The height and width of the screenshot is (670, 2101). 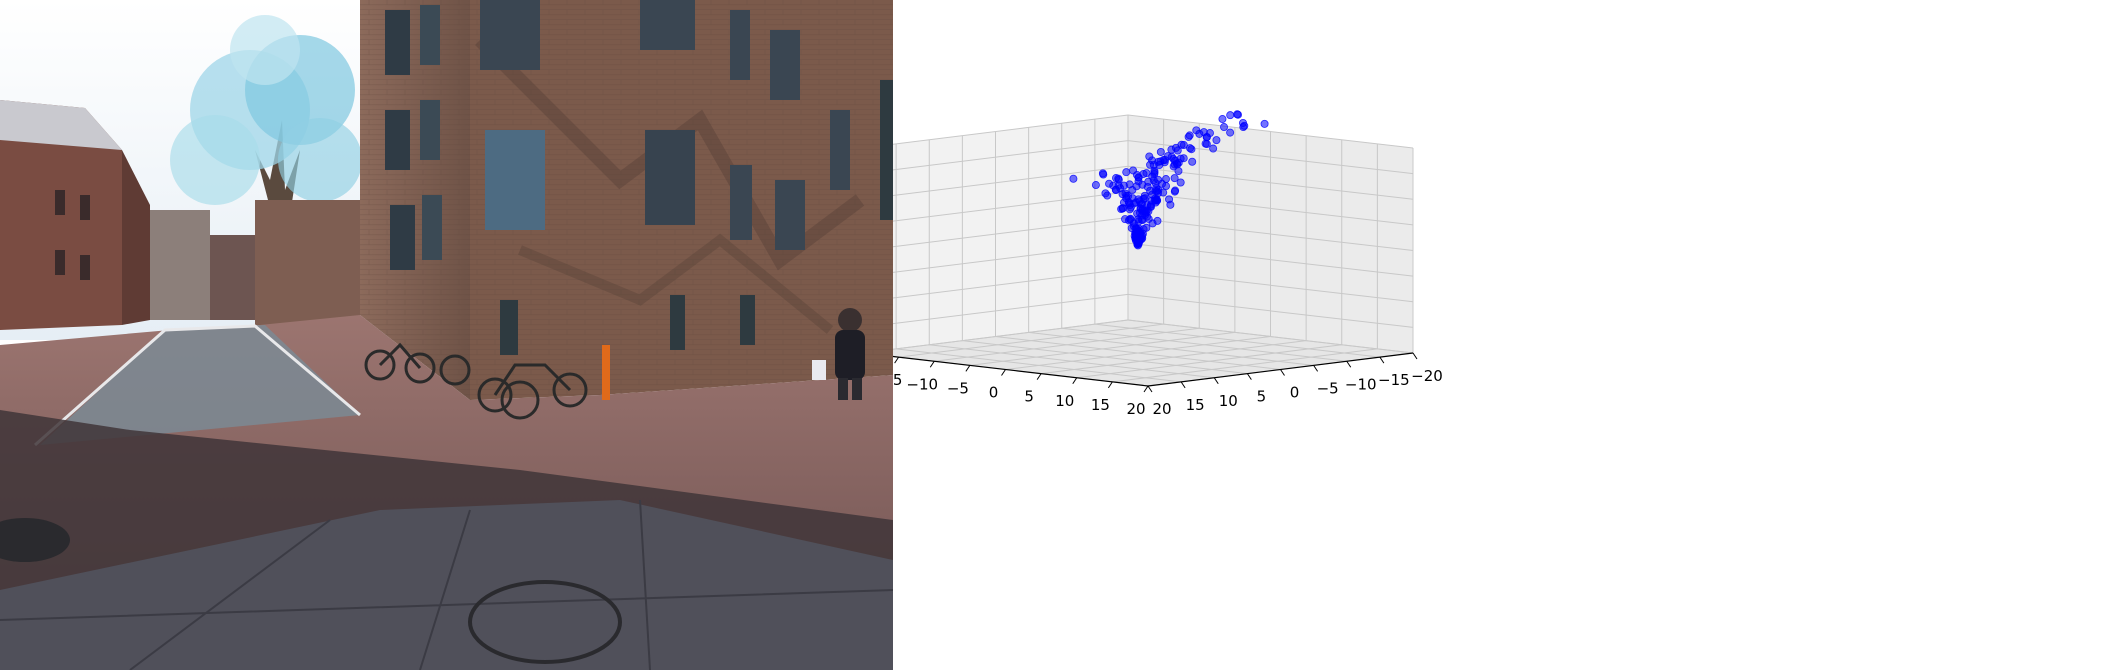 What do you see at coordinates (476, 381) in the screenshot?
I see `bicycles` at bounding box center [476, 381].